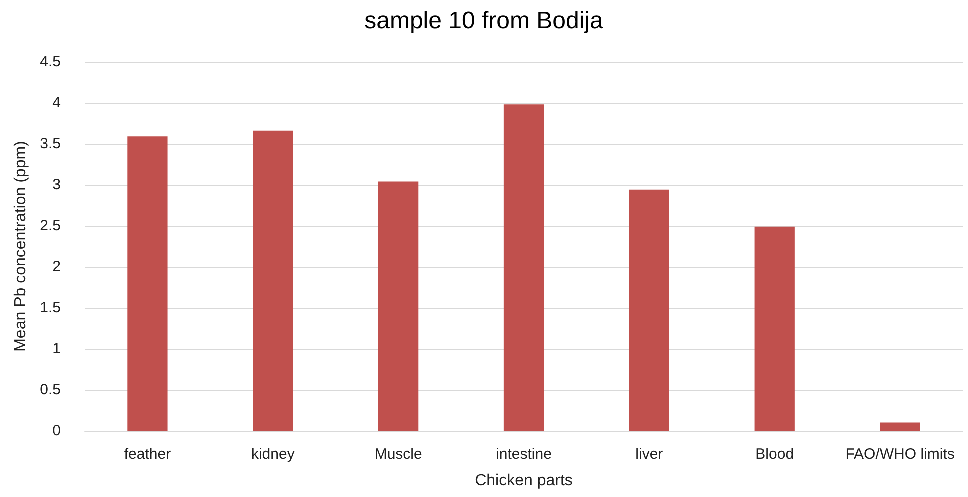  What do you see at coordinates (50, 62) in the screenshot?
I see `y-tick-label: 4.5` at bounding box center [50, 62].